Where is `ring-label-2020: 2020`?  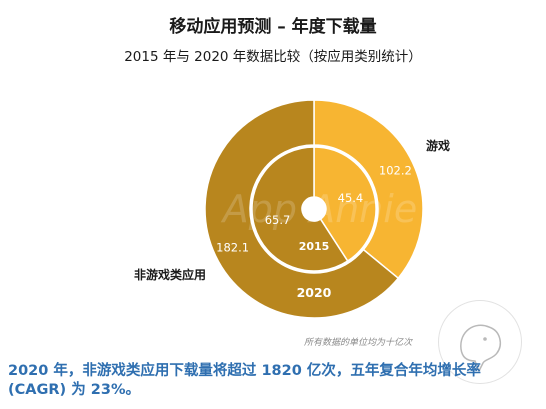 ring-label-2020: 2020 is located at coordinates (314, 292).